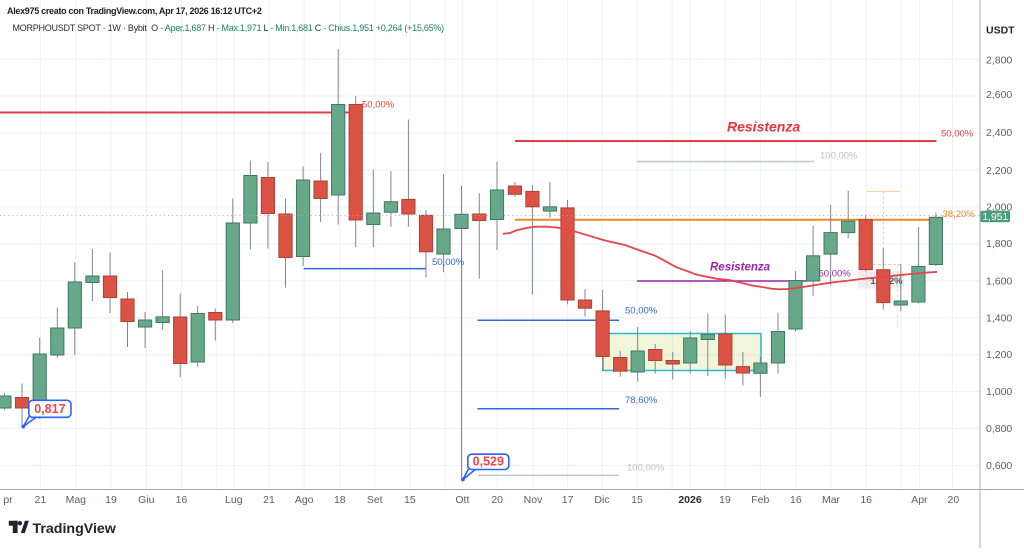 This screenshot has height=553, width=1024. I want to click on svg-text: Mag, so click(76, 500).